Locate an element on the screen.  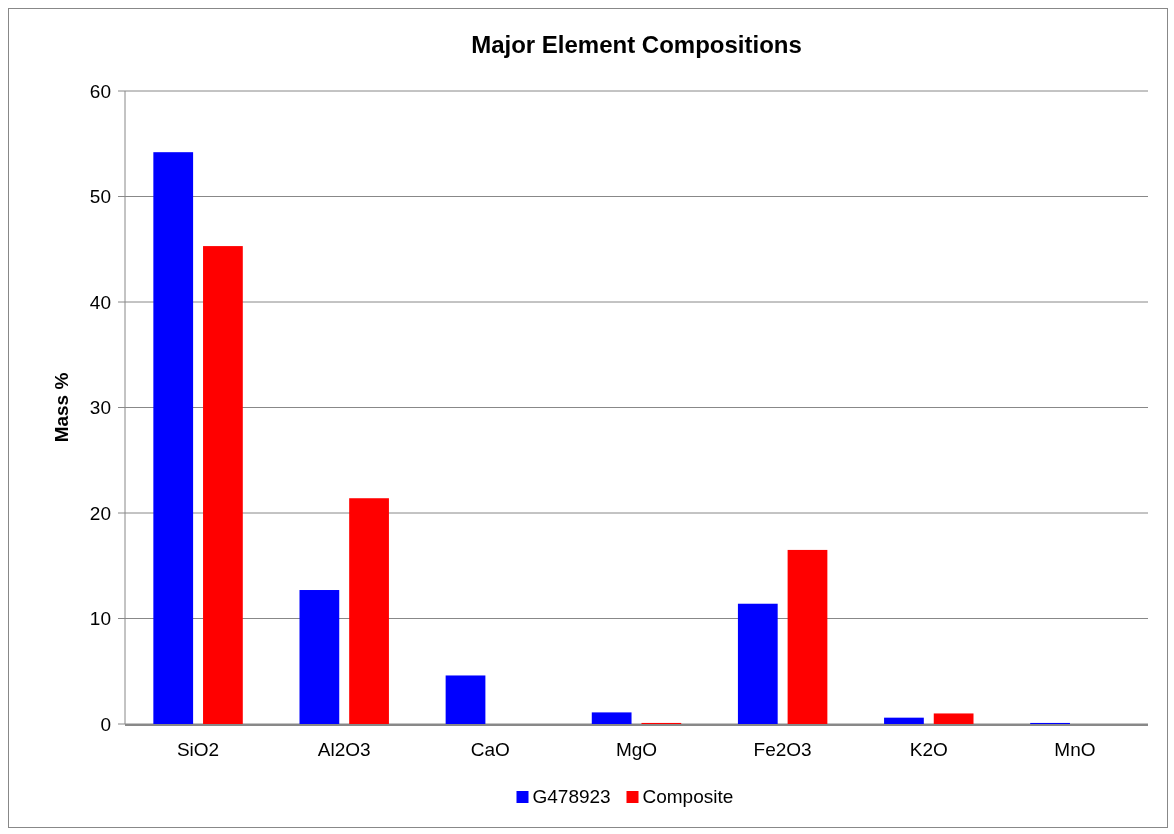
x-tick-label: Al2O3 is located at coordinates (344, 749).